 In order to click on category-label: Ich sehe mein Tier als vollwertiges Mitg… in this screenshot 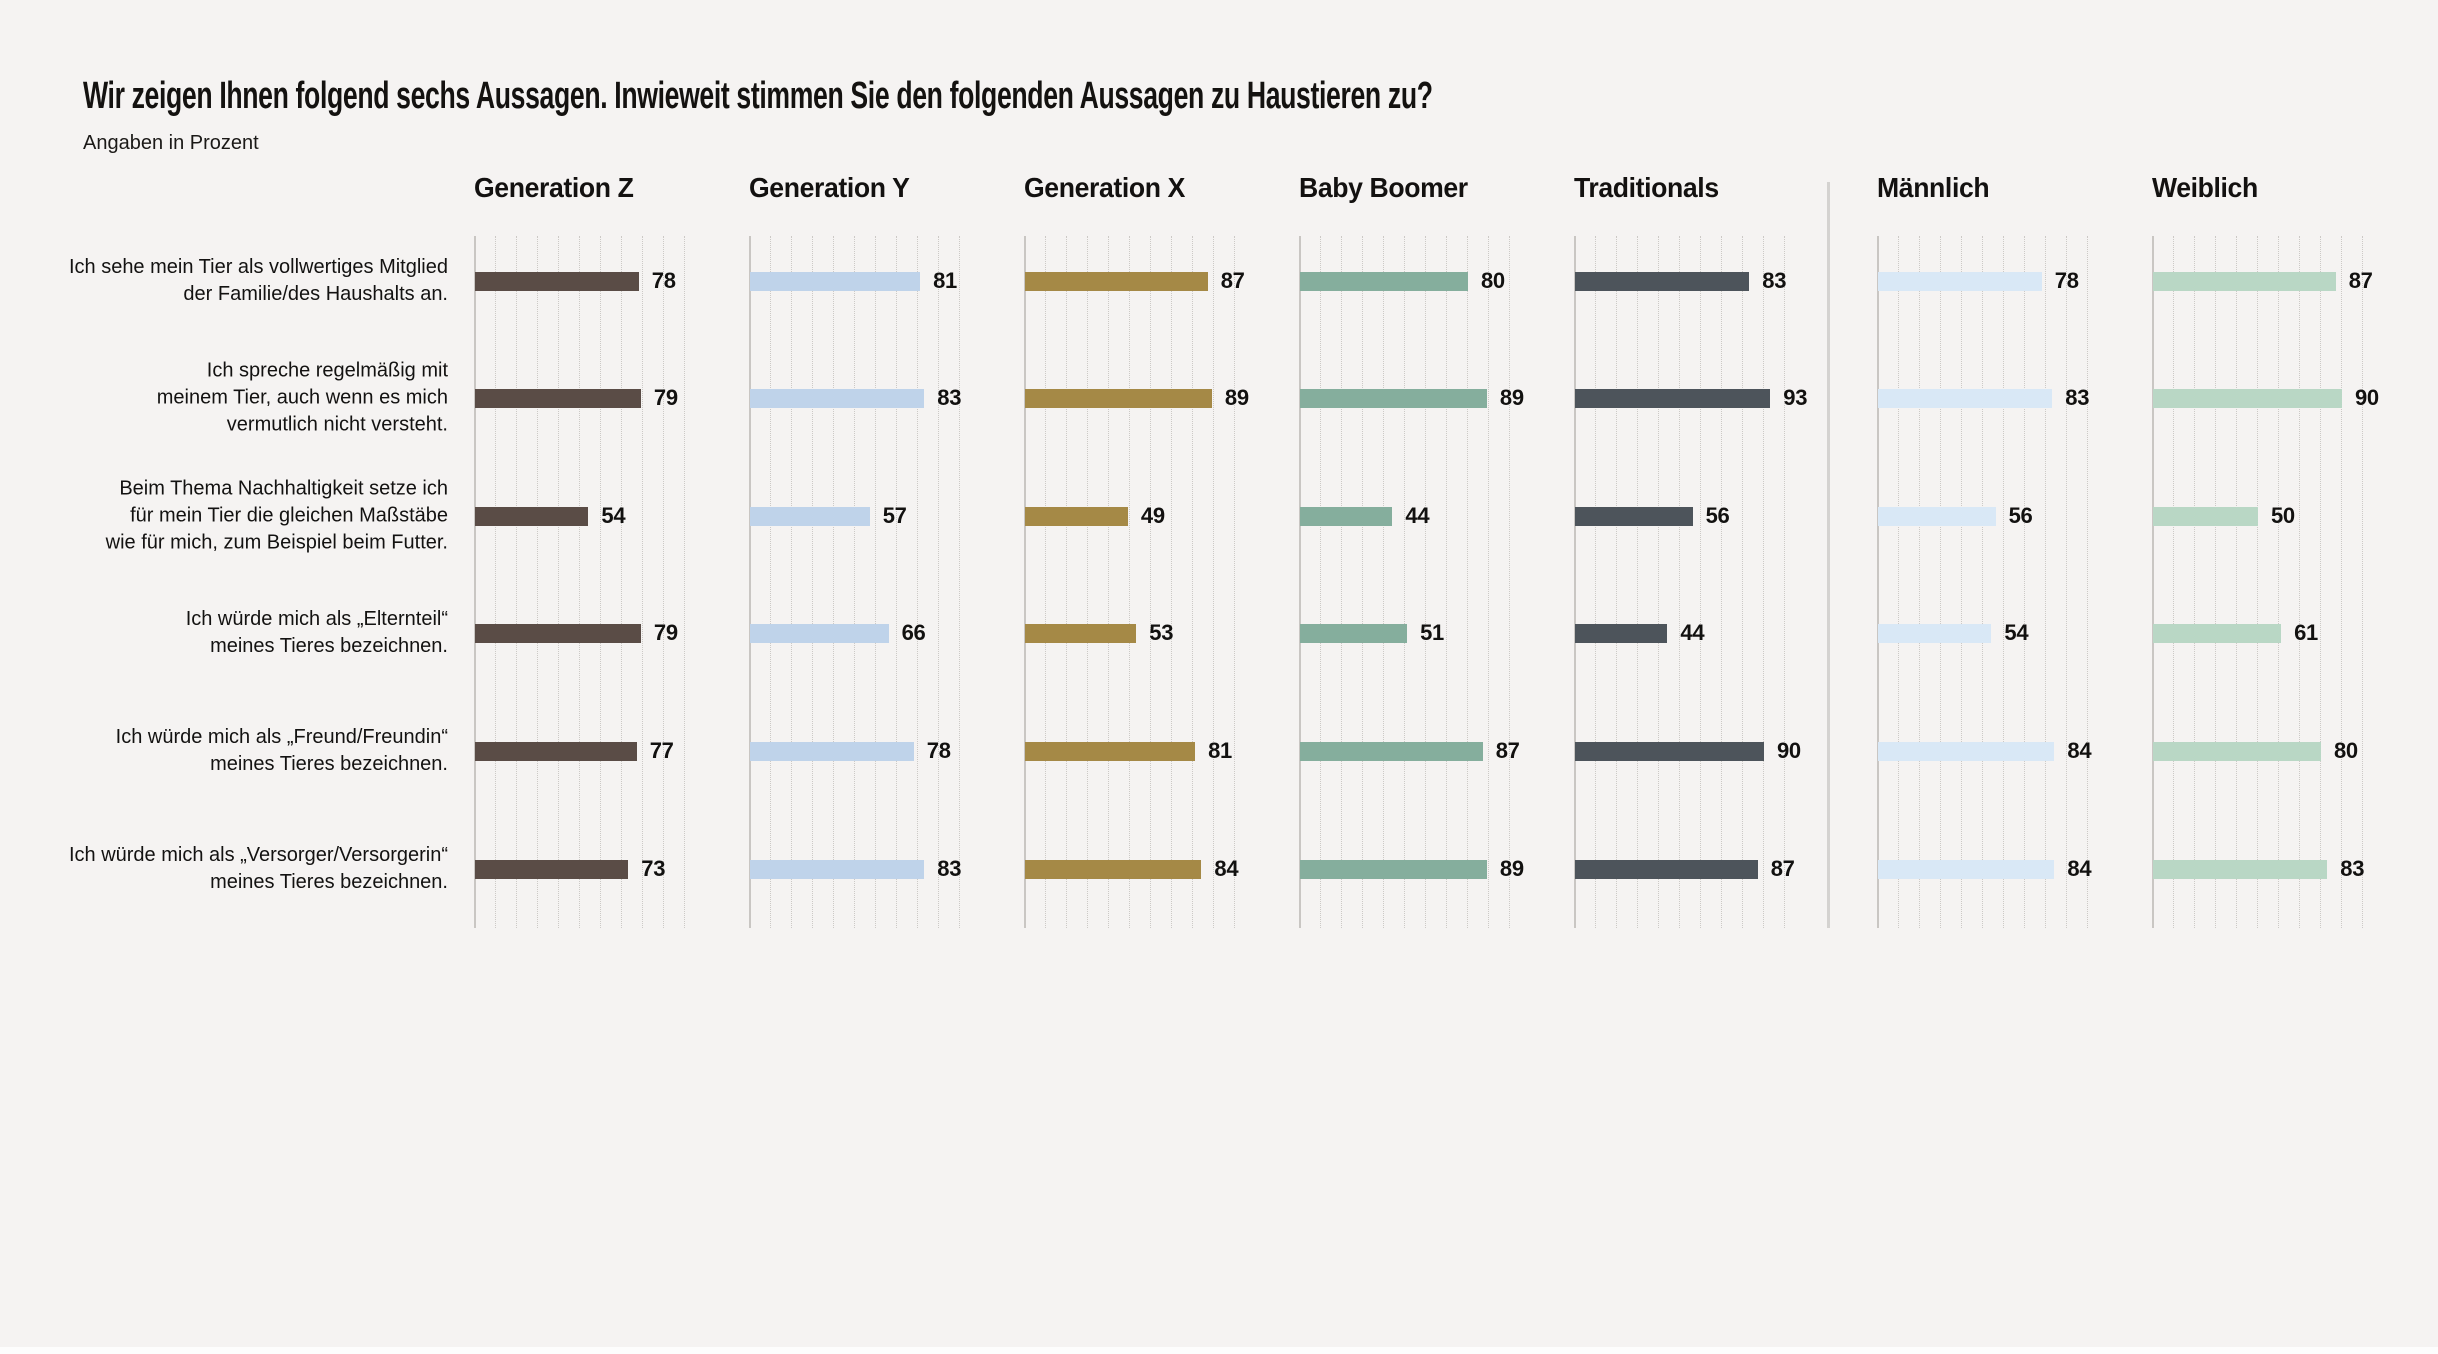, I will do `click(228, 281)`.